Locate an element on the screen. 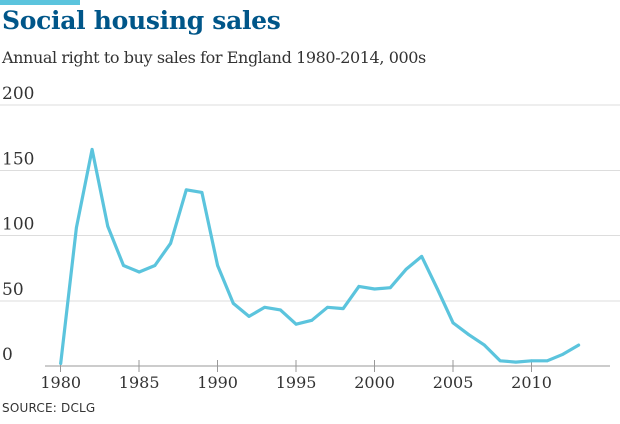 Image resolution: width=620 pixels, height=424 pixels. data-point-1991 is located at coordinates (233, 303).